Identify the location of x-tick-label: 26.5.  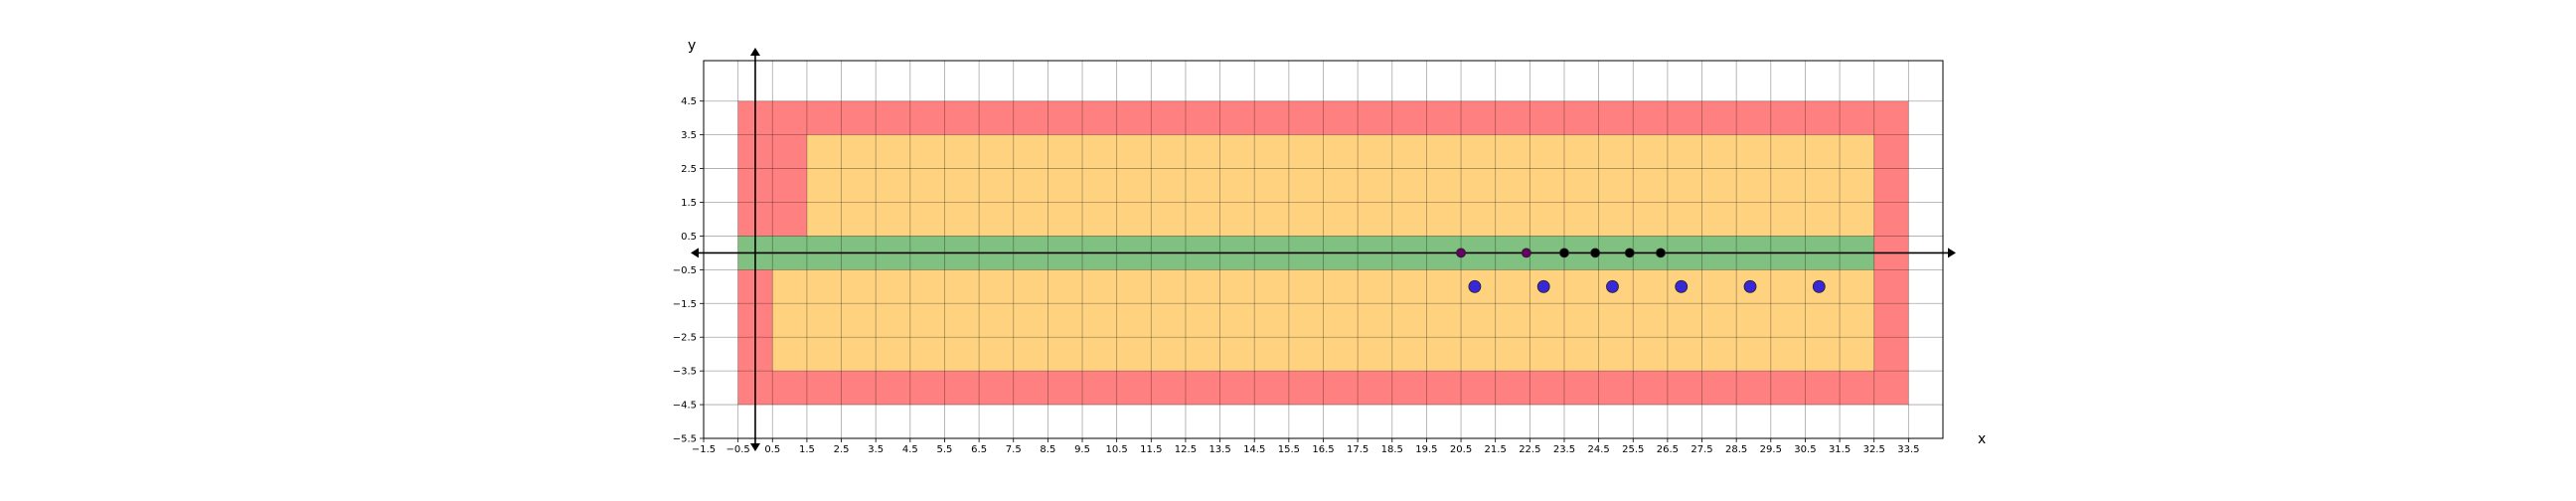
(1668, 449).